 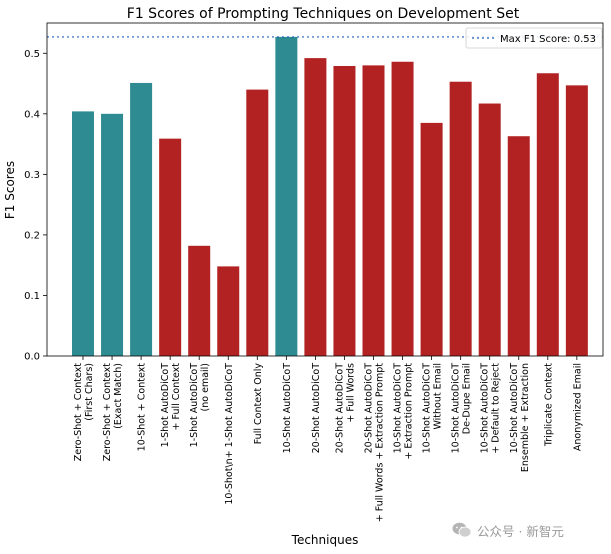 What do you see at coordinates (32, 235) in the screenshot?
I see `y-tick-label: 0.2` at bounding box center [32, 235].